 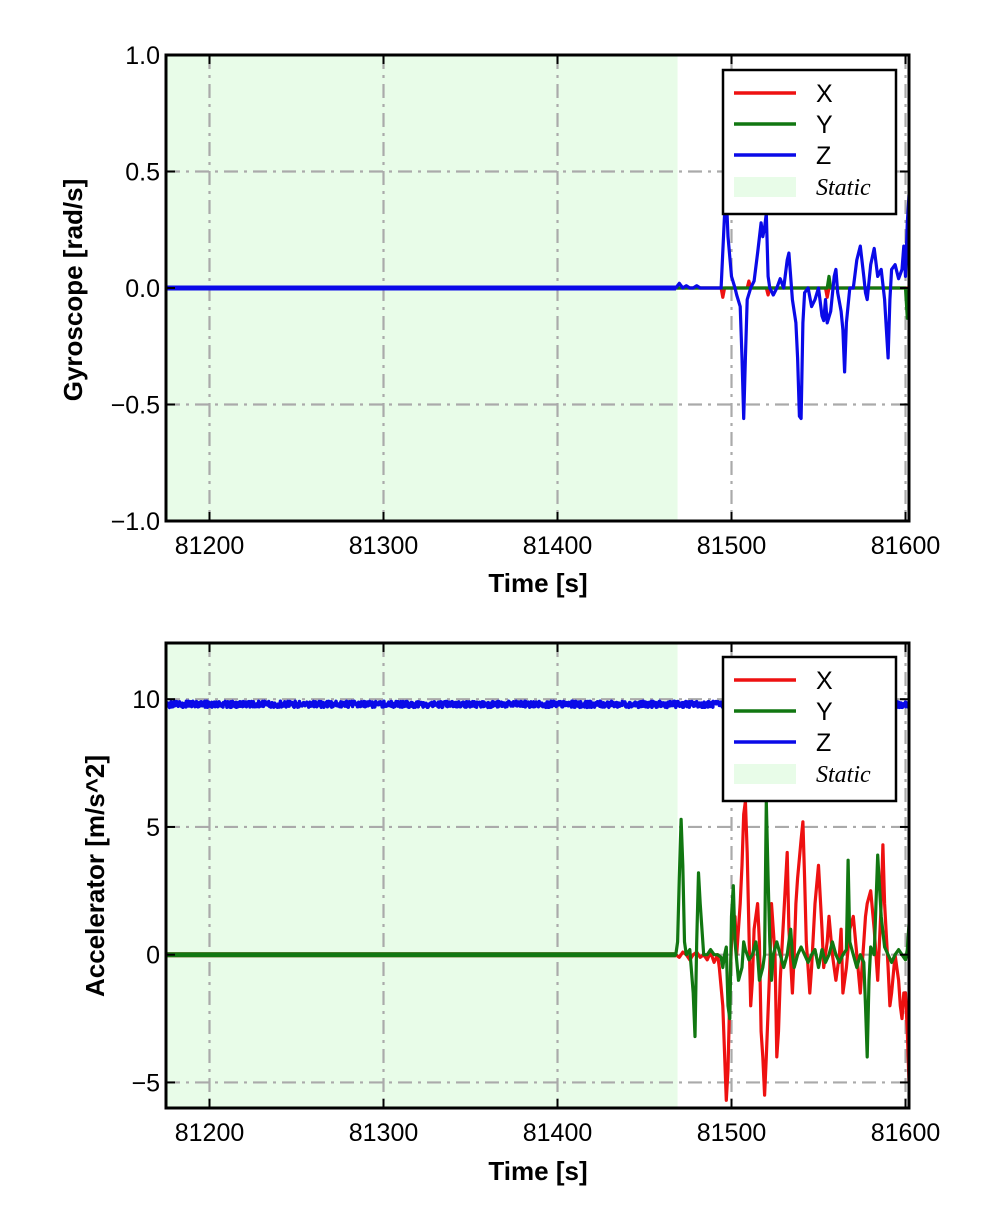 What do you see at coordinates (135, 406) in the screenshot?
I see `y-tick-label: −0.5` at bounding box center [135, 406].